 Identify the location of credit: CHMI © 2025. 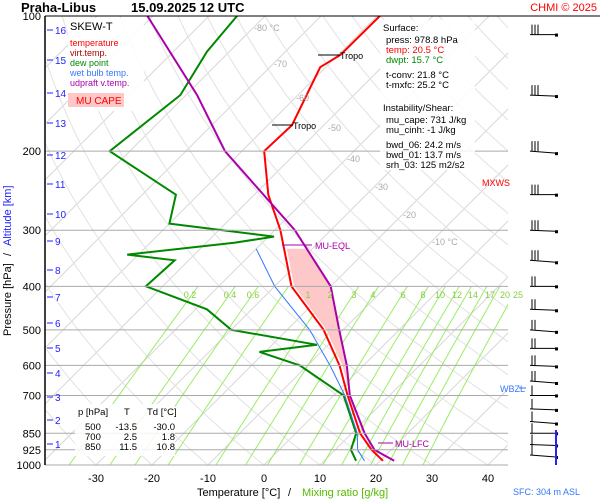
(563, 8).